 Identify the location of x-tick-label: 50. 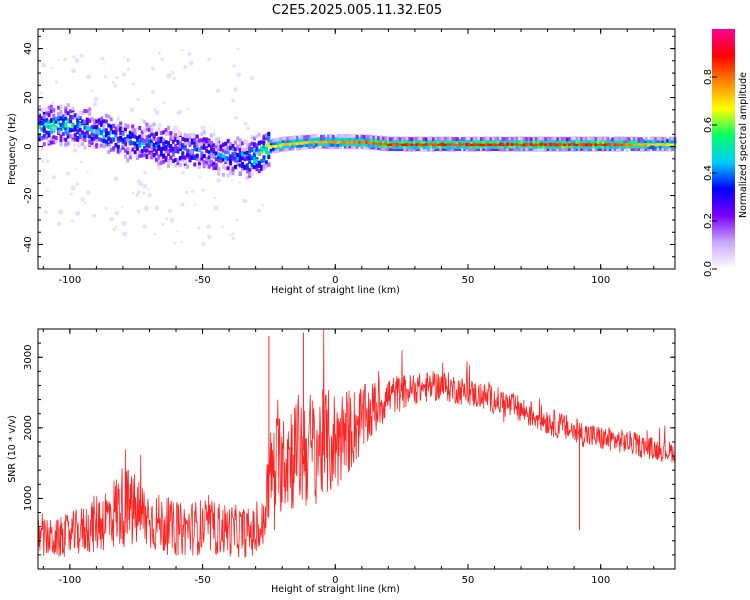
(468, 280).